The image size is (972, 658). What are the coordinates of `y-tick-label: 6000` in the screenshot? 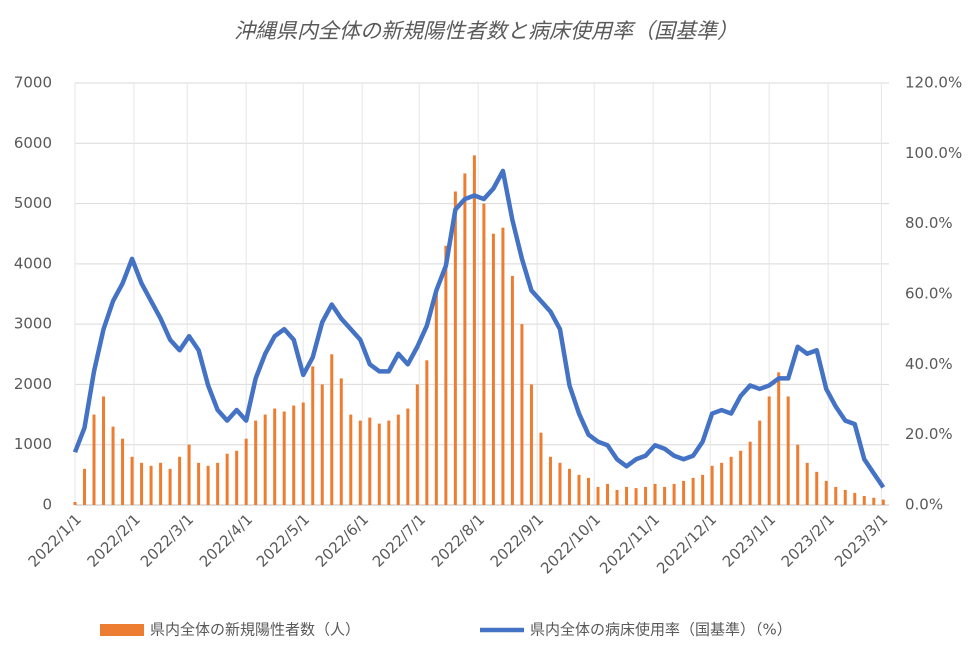 It's located at (33, 143).